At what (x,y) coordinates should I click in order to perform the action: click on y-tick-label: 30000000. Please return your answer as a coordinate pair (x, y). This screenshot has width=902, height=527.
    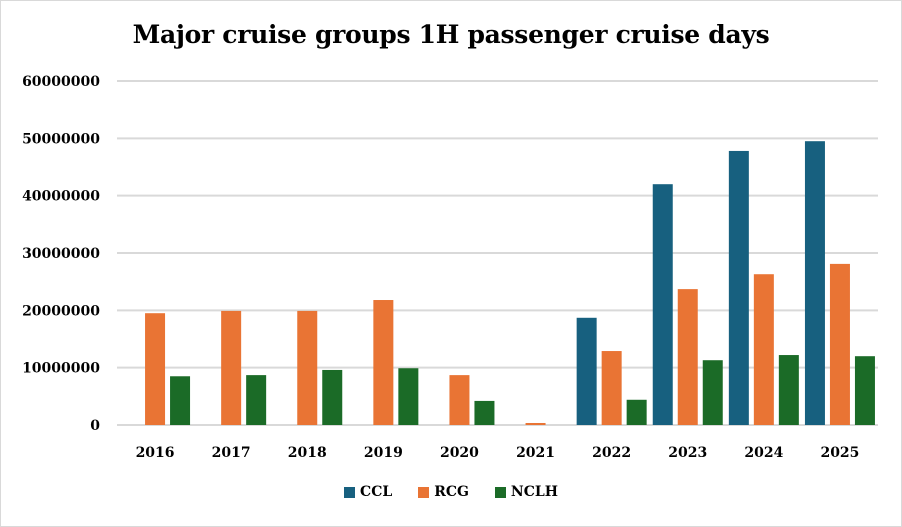
    Looking at the image, I should click on (61, 254).